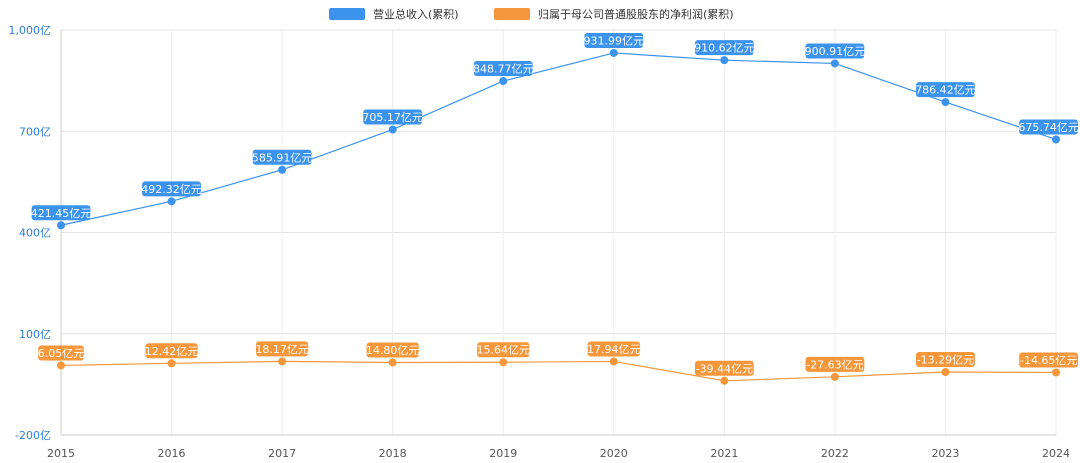  I want to click on data-label-text: -39.44亿元, so click(724, 368).